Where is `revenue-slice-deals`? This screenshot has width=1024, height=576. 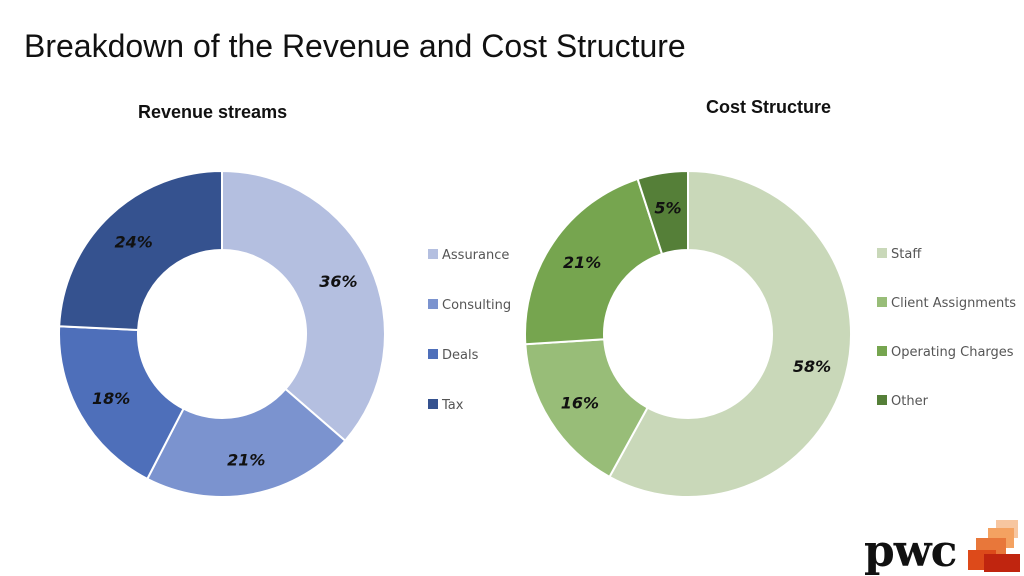 revenue-slice-deals is located at coordinates (121, 403).